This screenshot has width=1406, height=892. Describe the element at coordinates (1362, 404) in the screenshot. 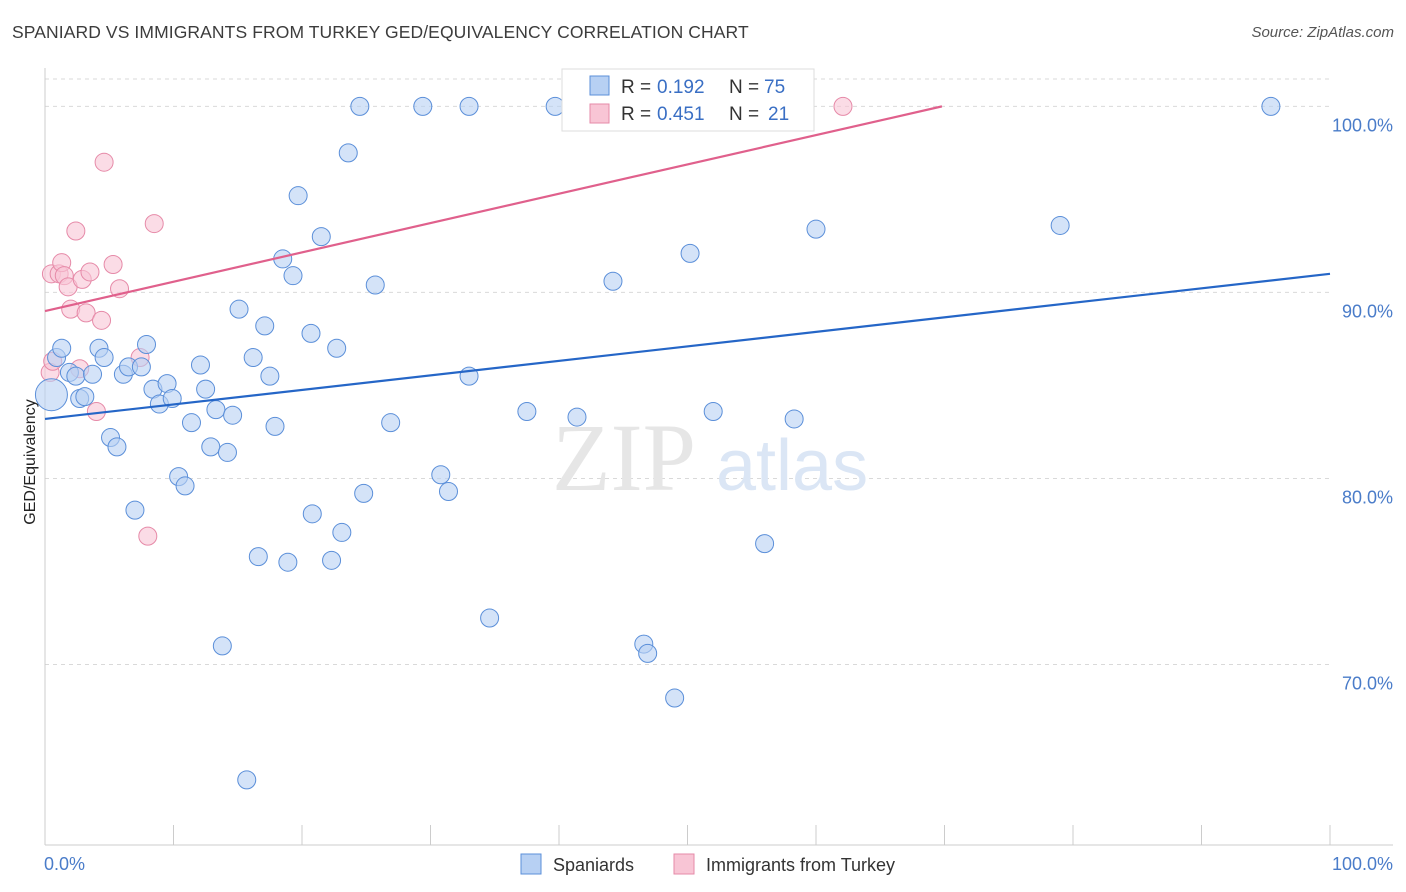

I see `y-tick-labels: 70.0% 80.0% 90.0% 100.0%` at that location.